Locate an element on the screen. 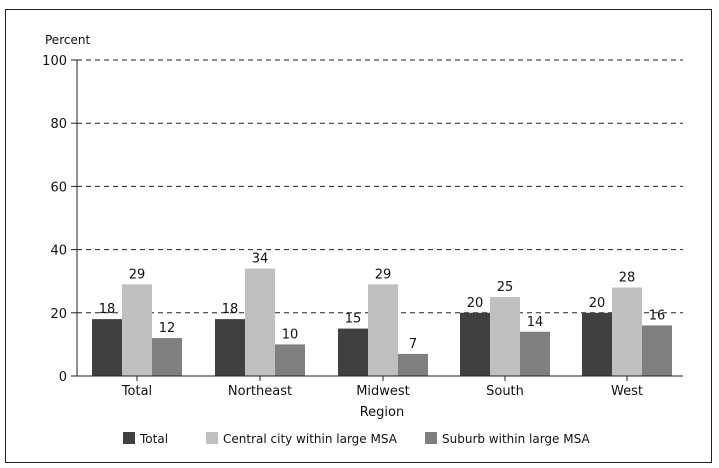 Image resolution: width=719 pixels, height=468 pixels. bar-value-label: 10 is located at coordinates (290, 334).